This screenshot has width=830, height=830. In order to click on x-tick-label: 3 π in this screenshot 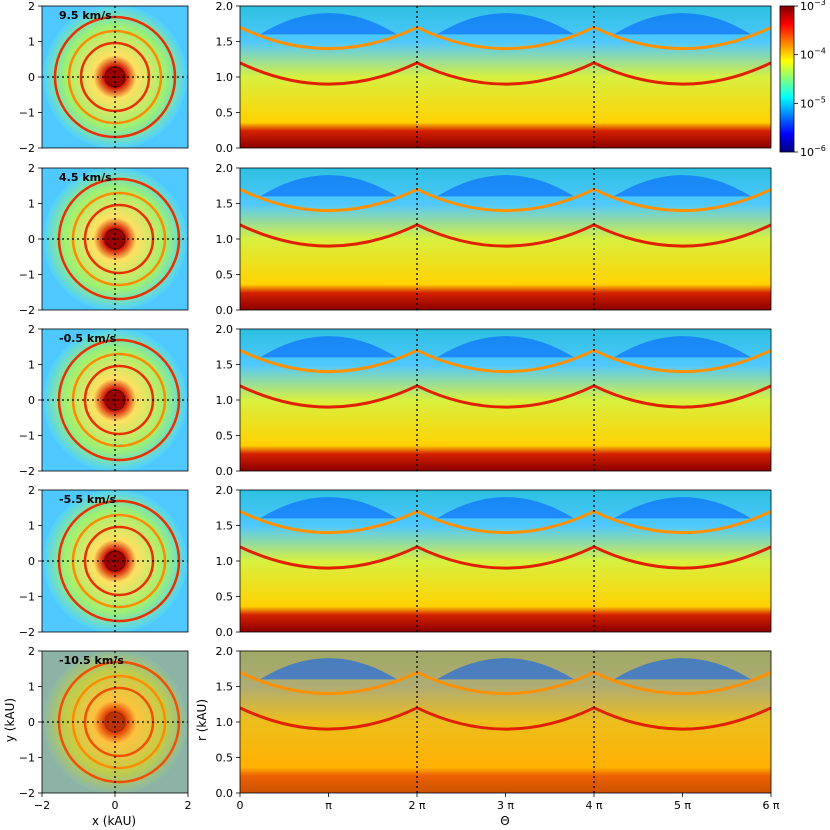, I will do `click(505, 805)`.